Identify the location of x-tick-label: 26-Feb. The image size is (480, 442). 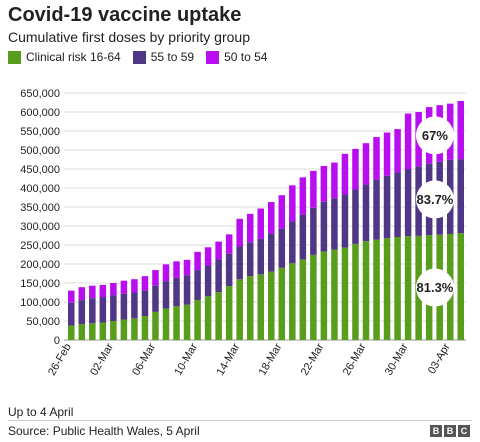
(60, 360).